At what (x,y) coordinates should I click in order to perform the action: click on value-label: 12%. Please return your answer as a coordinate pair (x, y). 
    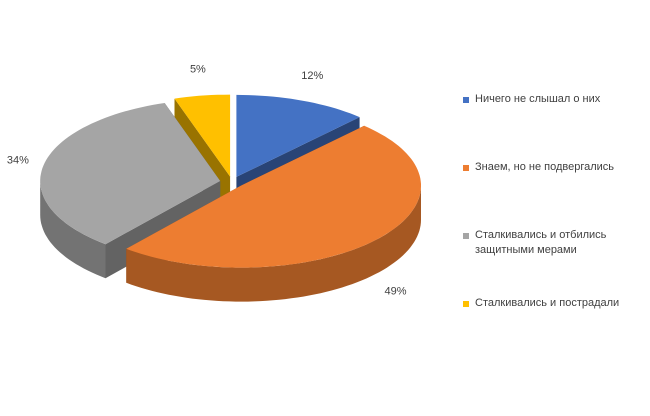
    Looking at the image, I should click on (312, 76).